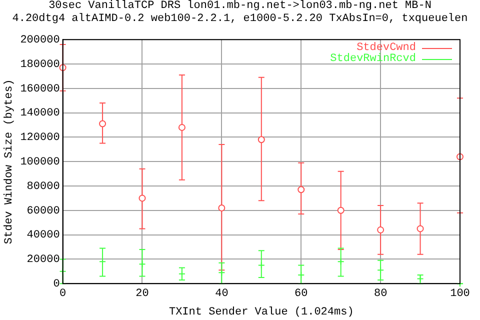 The image size is (480, 320). Describe the element at coordinates (10, 161) in the screenshot. I see `y-axis-title: Stdev Window Size (bytes)` at that location.